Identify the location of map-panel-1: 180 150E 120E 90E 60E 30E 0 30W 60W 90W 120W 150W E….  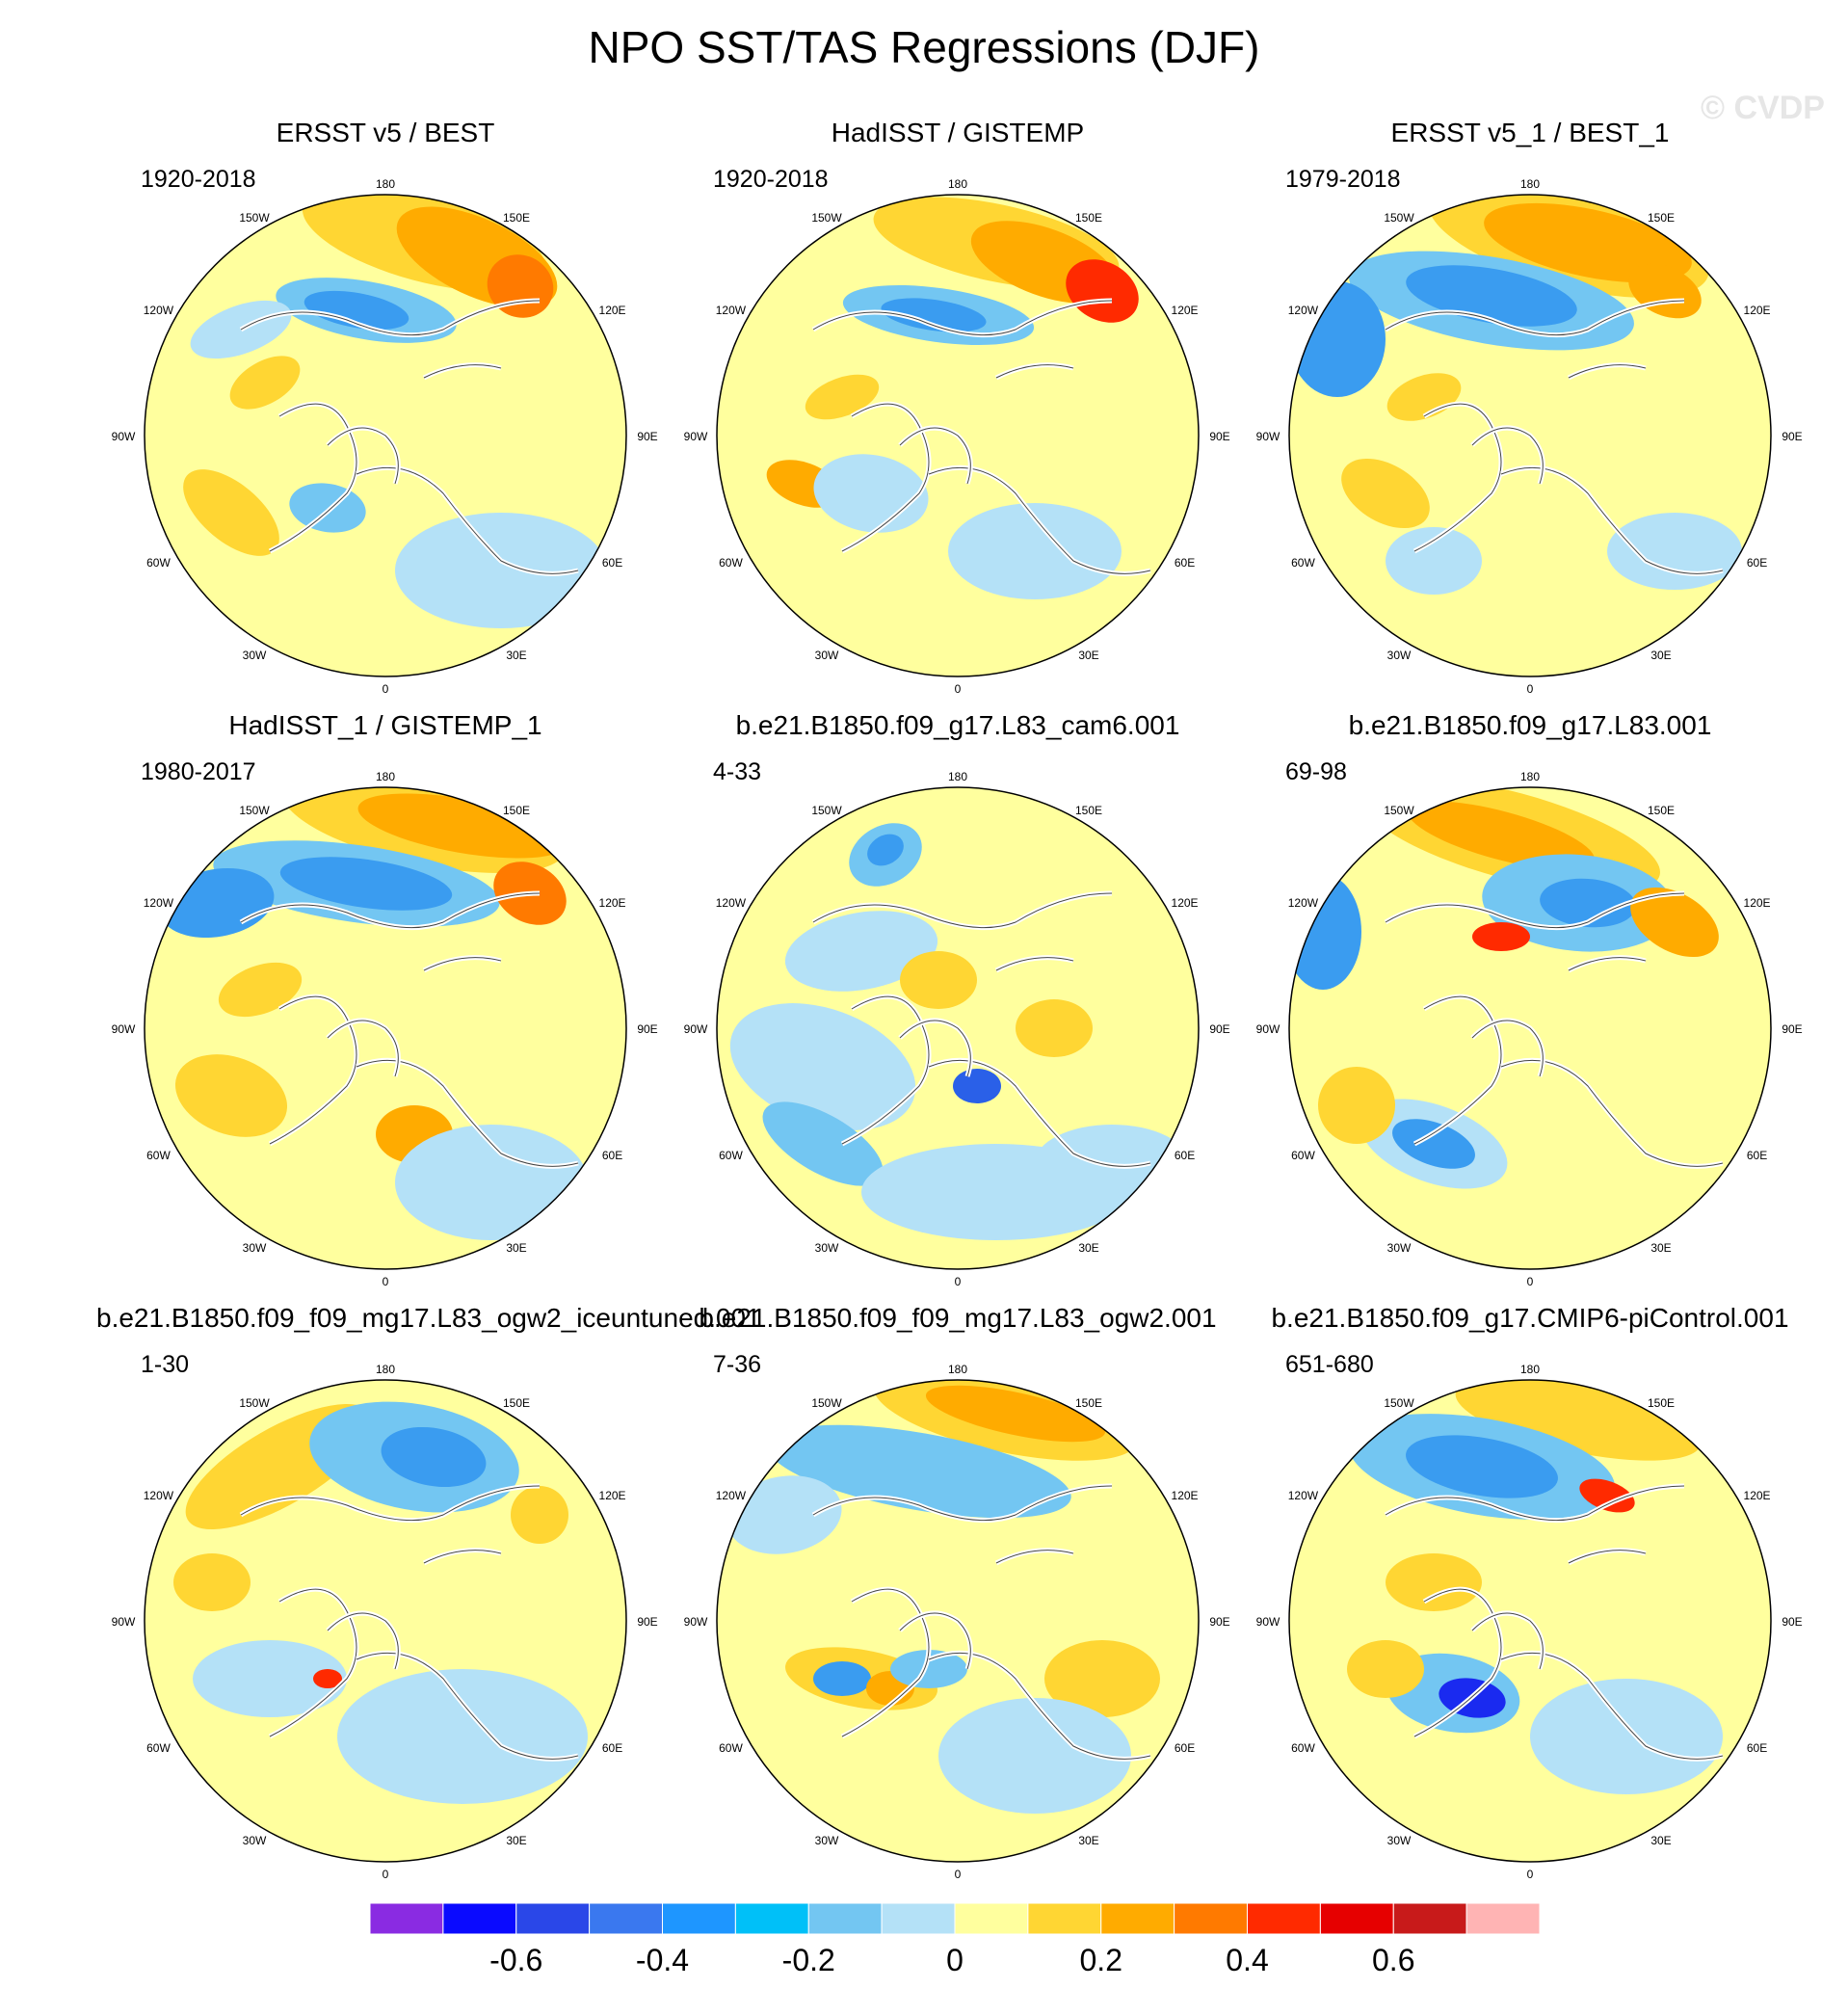
(385, 416).